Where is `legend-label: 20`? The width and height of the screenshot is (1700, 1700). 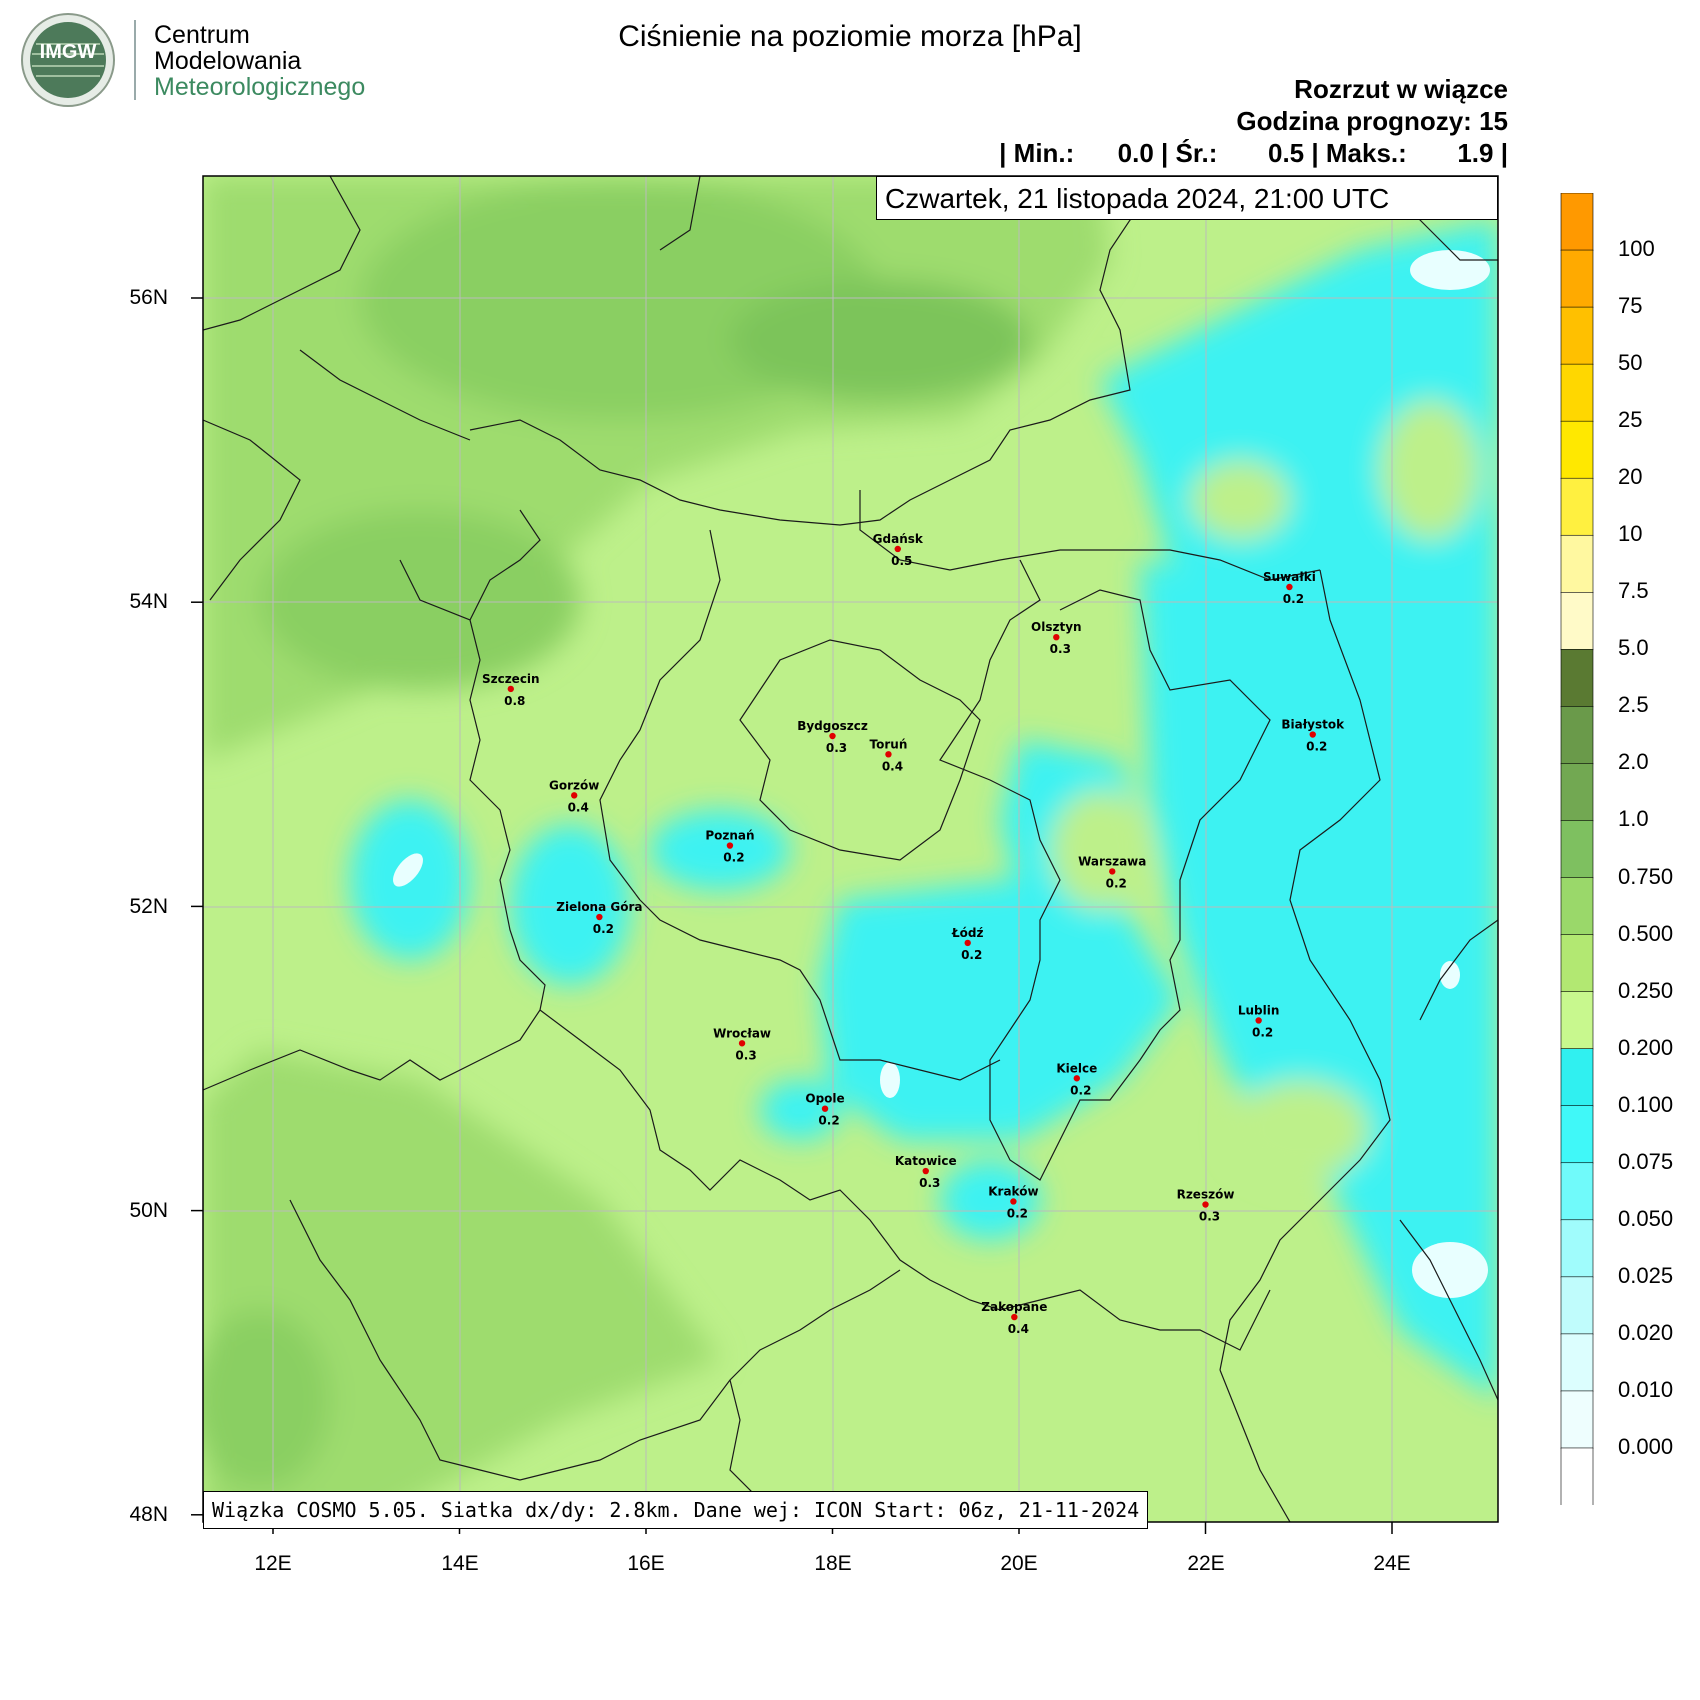 legend-label: 20 is located at coordinates (1630, 477).